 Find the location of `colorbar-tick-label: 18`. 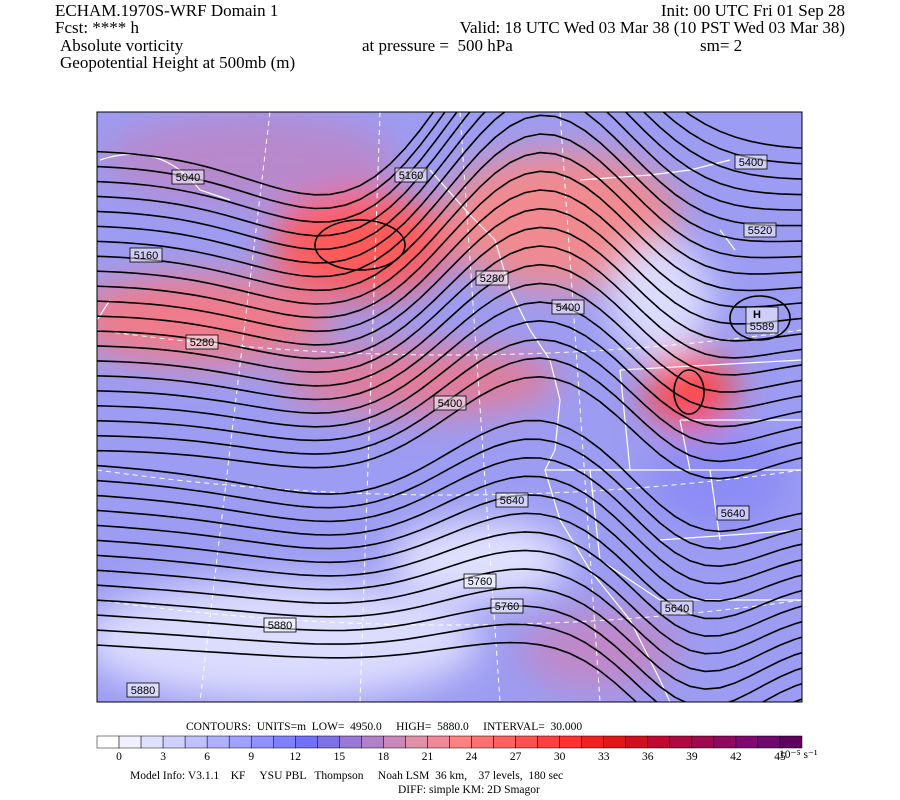

colorbar-tick-label: 18 is located at coordinates (384, 757).